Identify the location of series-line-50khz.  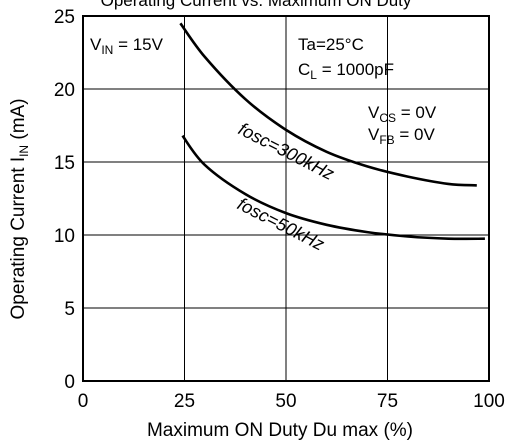
(333, 187).